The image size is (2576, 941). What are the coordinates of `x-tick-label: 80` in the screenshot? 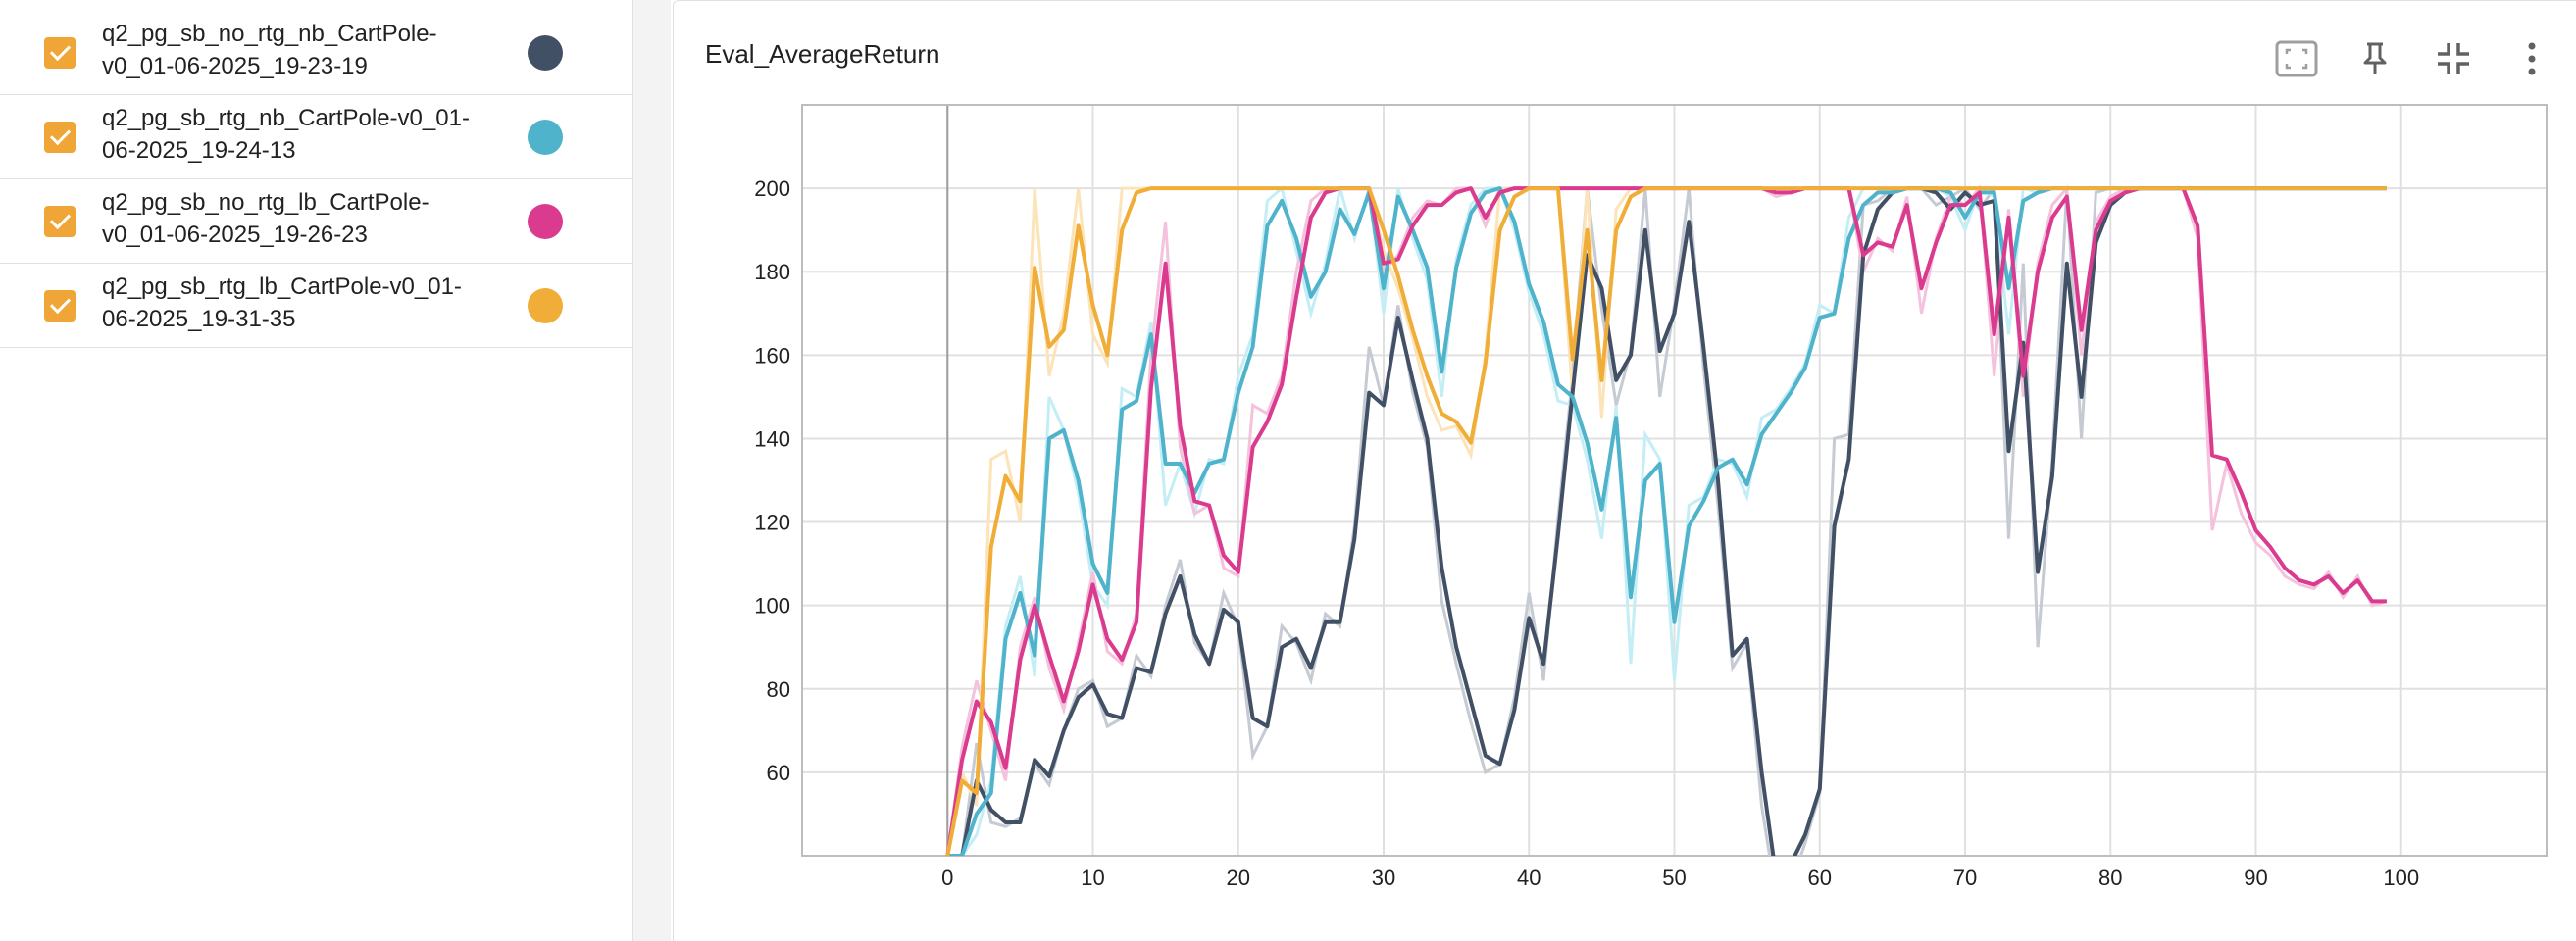 It's located at (2110, 878).